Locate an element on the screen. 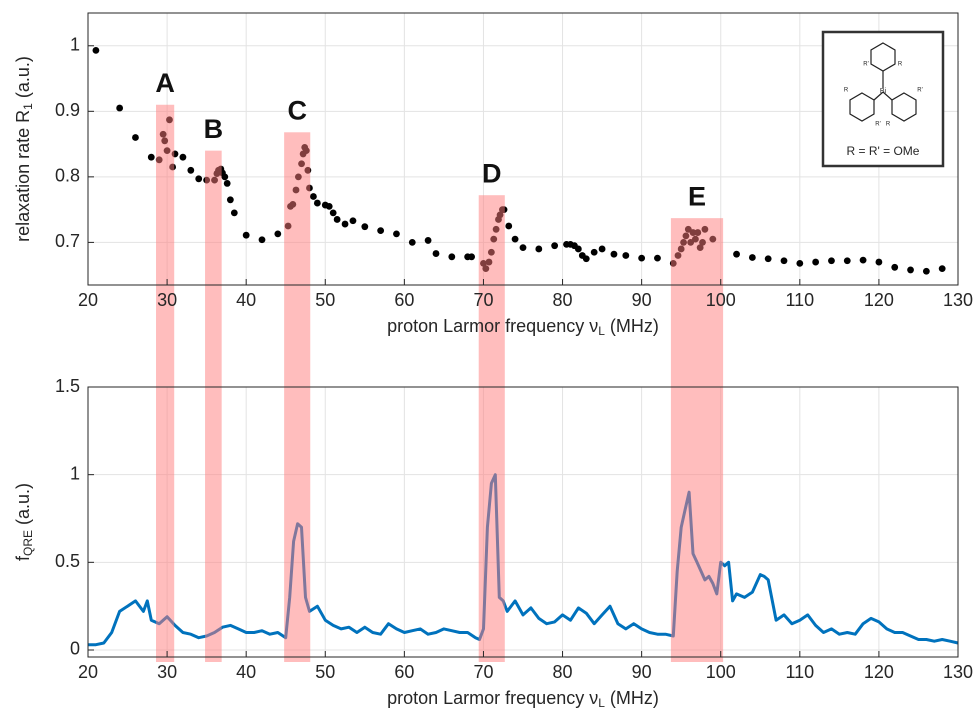  inset-frame is located at coordinates (883, 99).